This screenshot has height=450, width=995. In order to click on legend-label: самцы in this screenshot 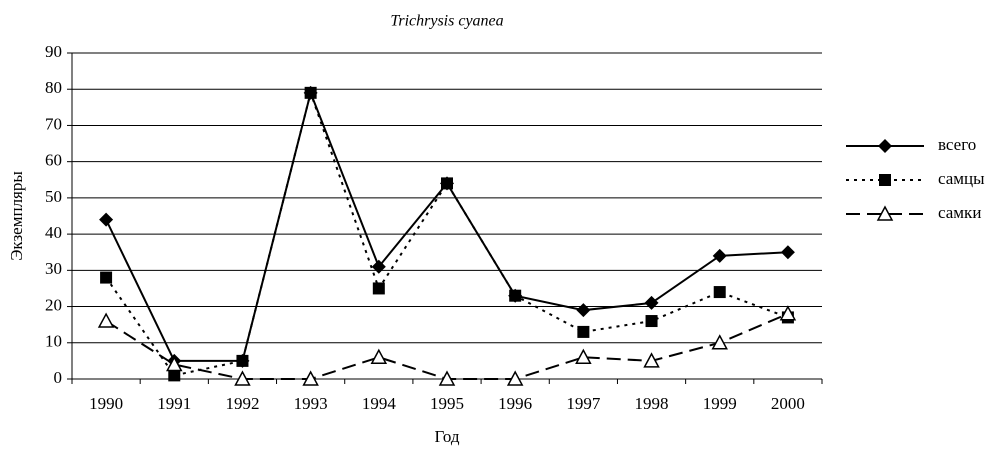, I will do `click(961, 178)`.